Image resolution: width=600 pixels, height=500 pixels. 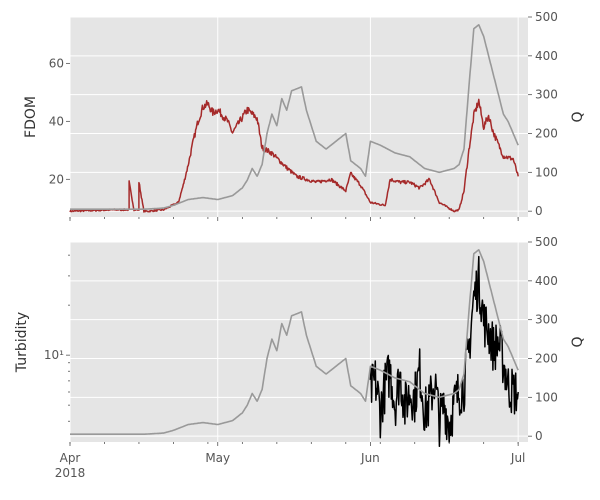 What do you see at coordinates (56, 179) in the screenshot?
I see `y-tick-label: 20` at bounding box center [56, 179].